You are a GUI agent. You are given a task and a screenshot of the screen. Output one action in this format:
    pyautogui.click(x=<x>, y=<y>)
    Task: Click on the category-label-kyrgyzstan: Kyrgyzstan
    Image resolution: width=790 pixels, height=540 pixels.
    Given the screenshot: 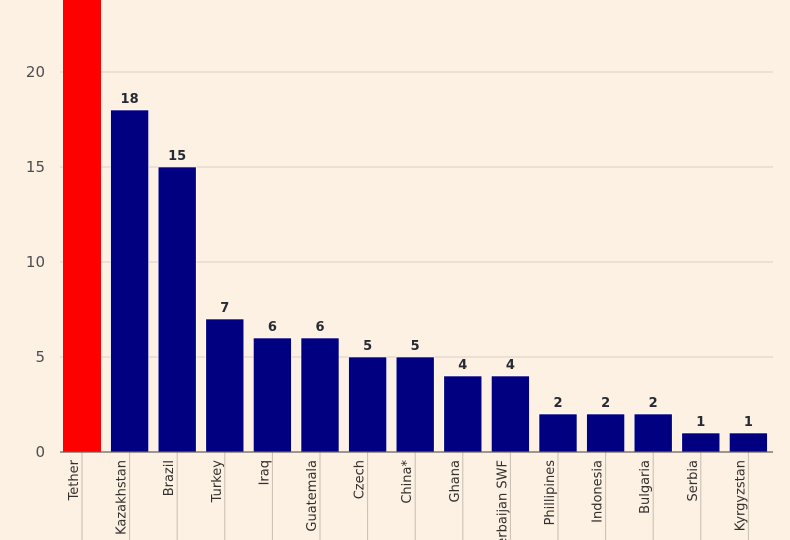 What is the action you would take?
    pyautogui.click(x=740, y=495)
    